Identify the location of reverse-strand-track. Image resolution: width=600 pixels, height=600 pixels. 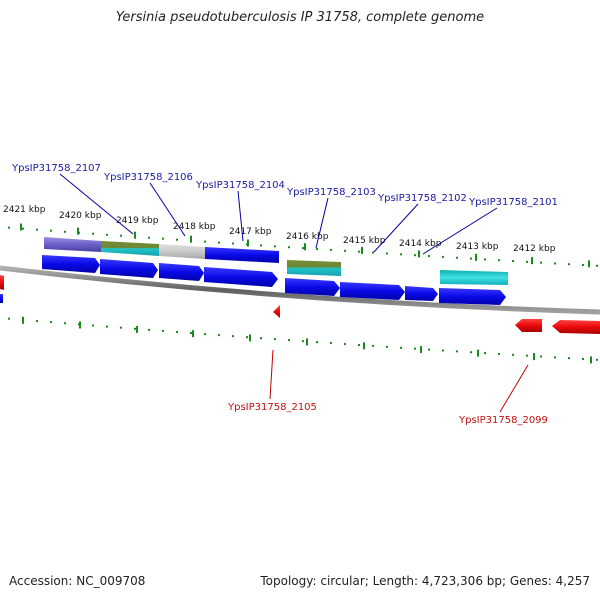
(300, 304).